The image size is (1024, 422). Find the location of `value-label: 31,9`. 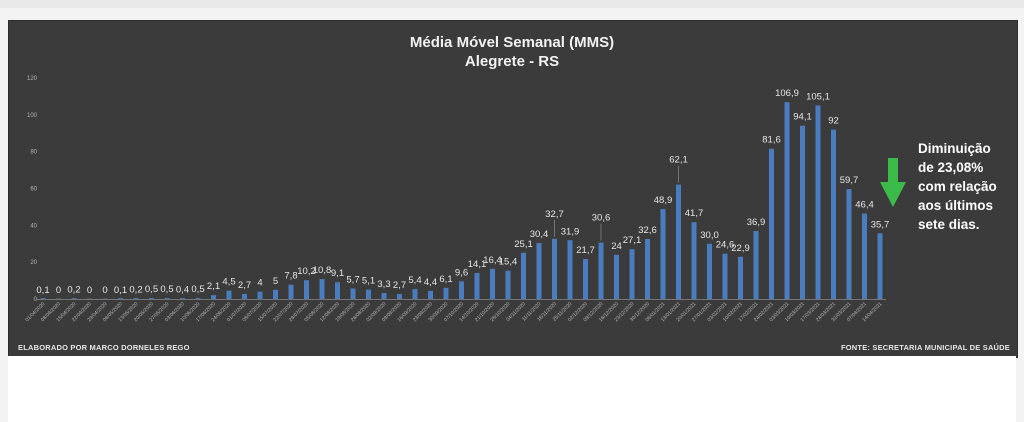

value-label: 31,9 is located at coordinates (570, 231).